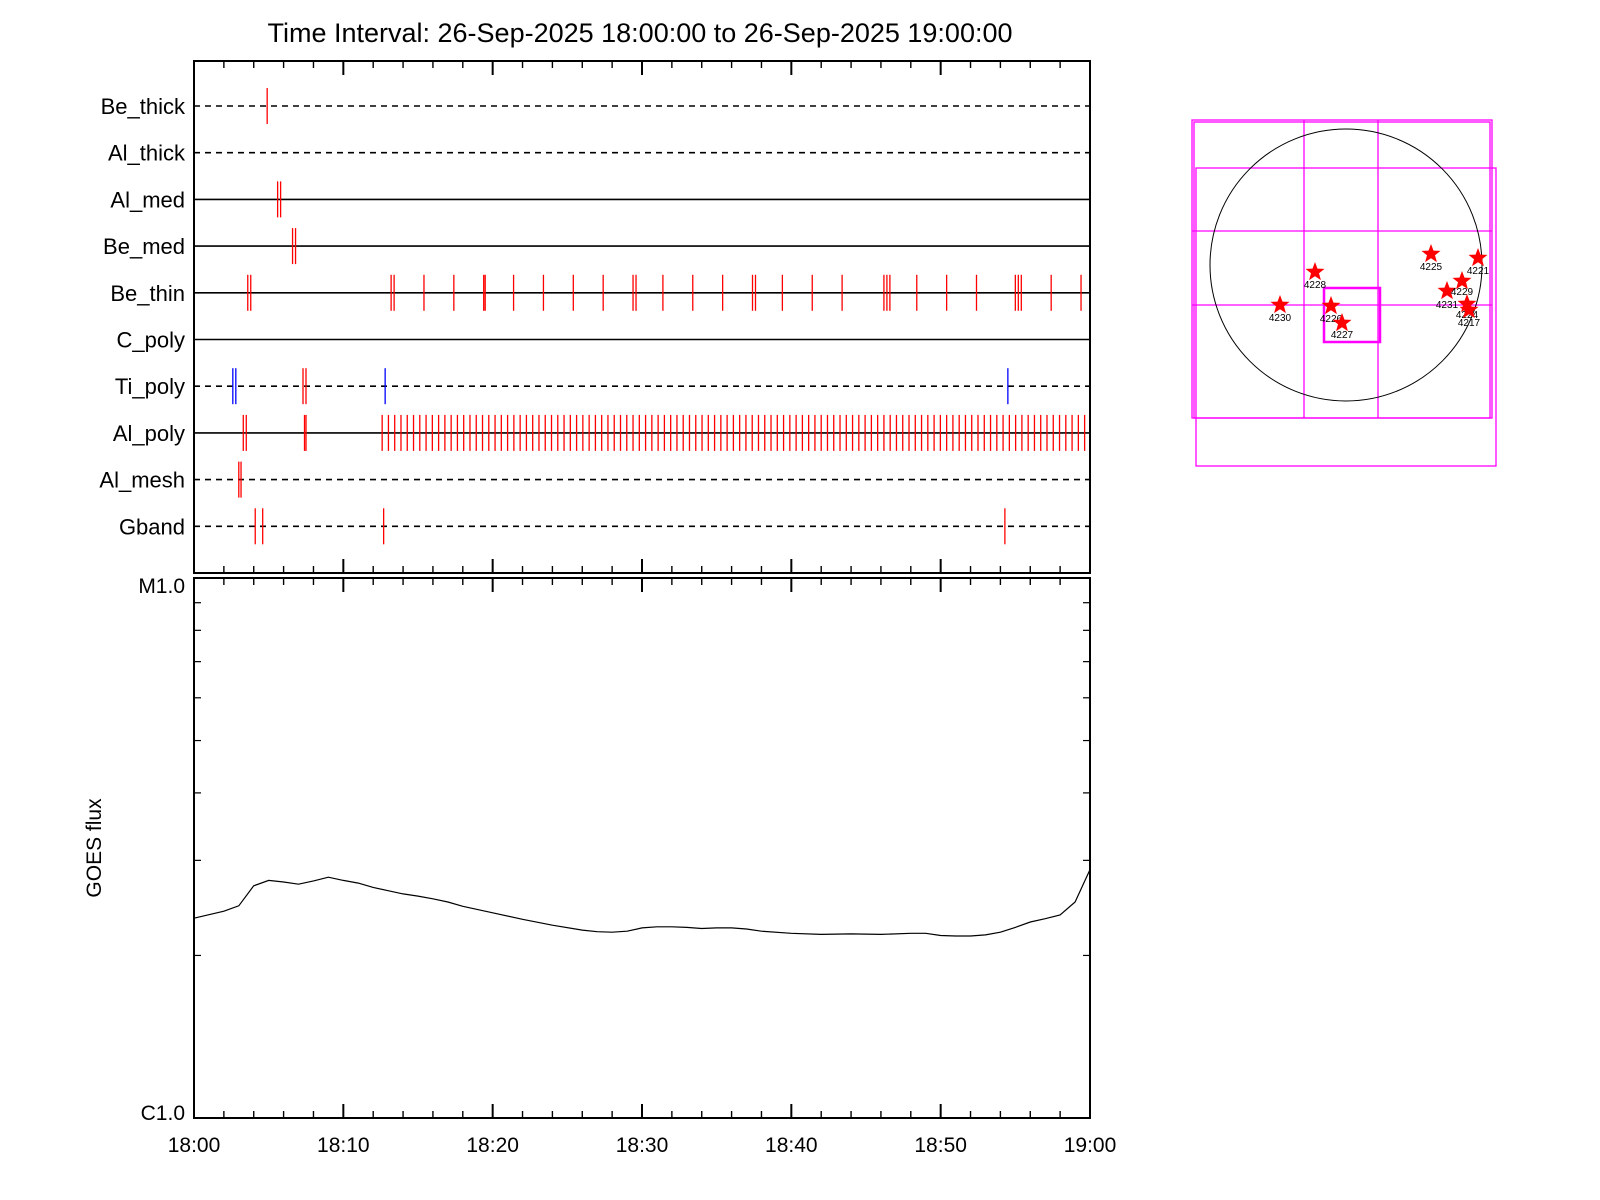 The width and height of the screenshot is (1600, 1200). I want to click on solar-limb, so click(1346, 265).